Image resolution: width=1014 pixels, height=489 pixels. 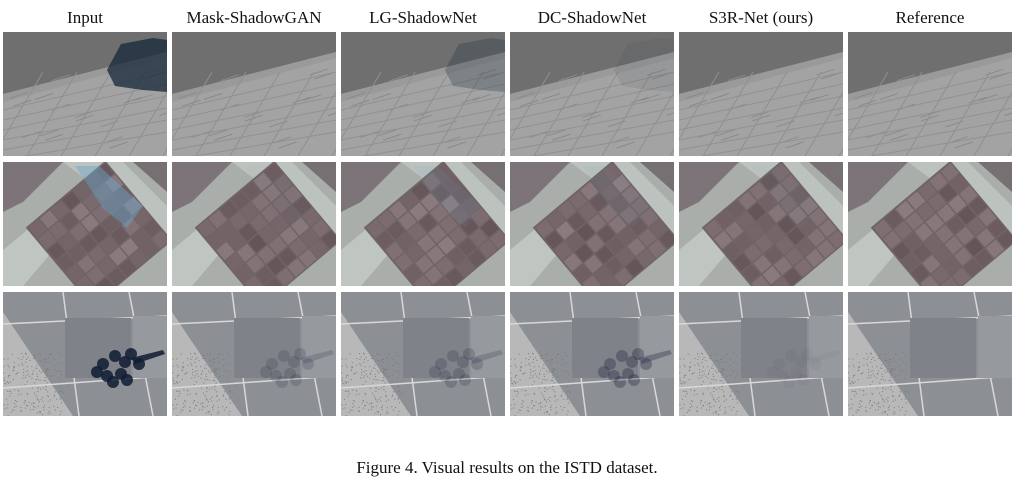 I want to click on column-header-mask-shadowgan: Mask-ShadowGAN, so click(x=254, y=17).